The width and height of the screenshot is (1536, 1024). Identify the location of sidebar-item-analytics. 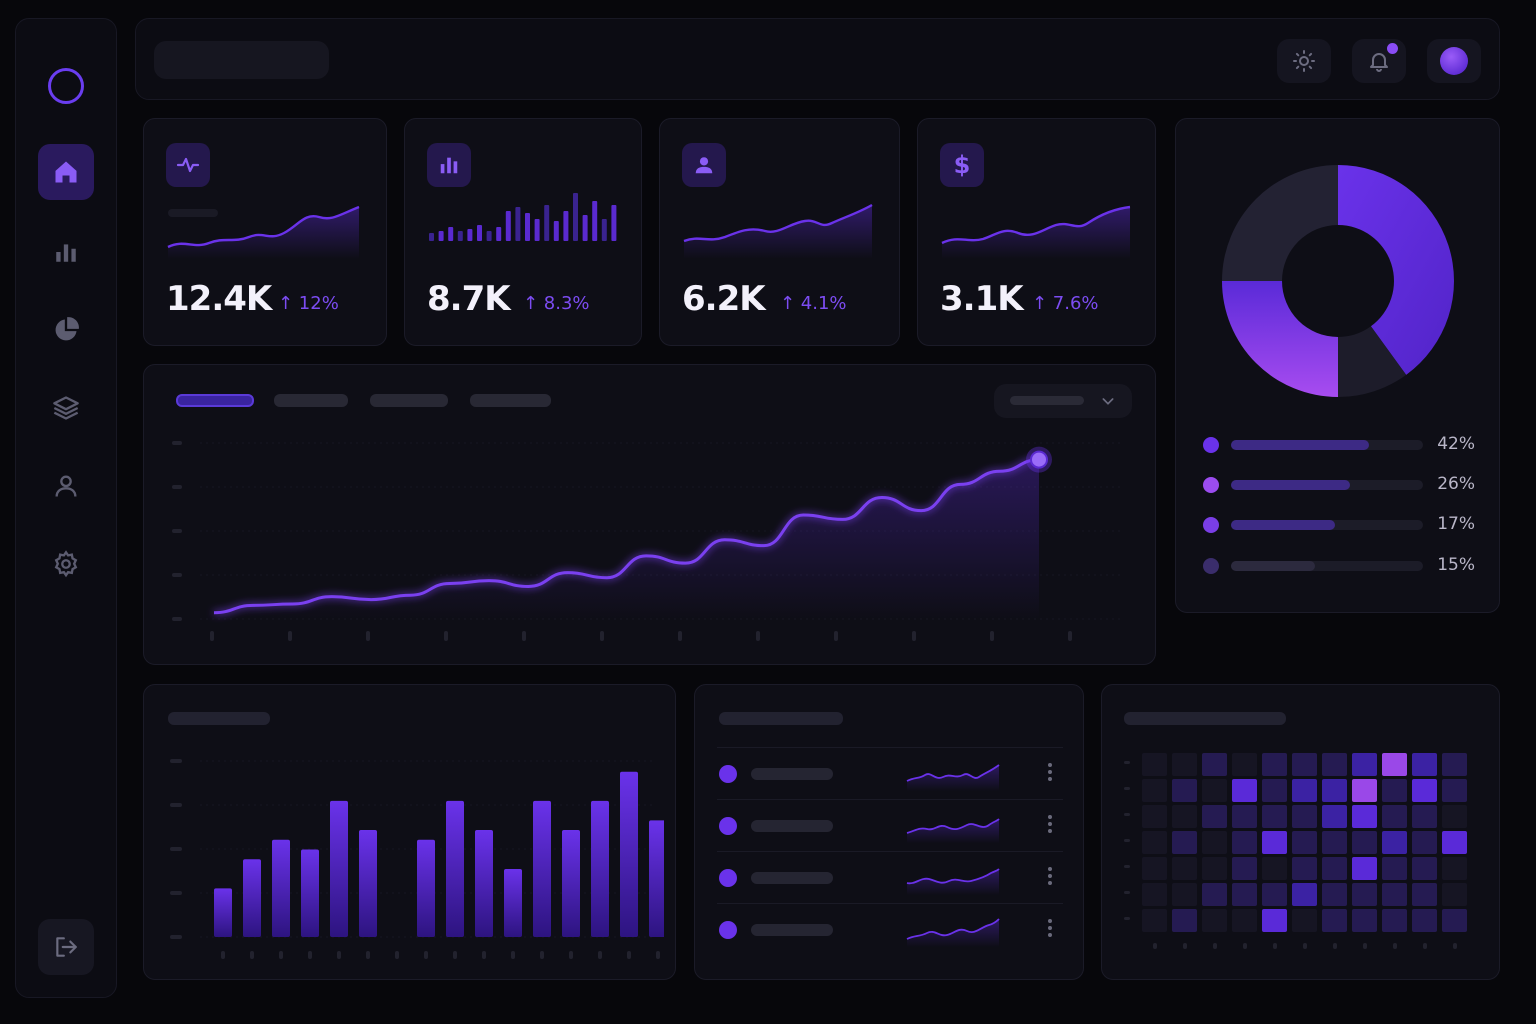
(66, 252).